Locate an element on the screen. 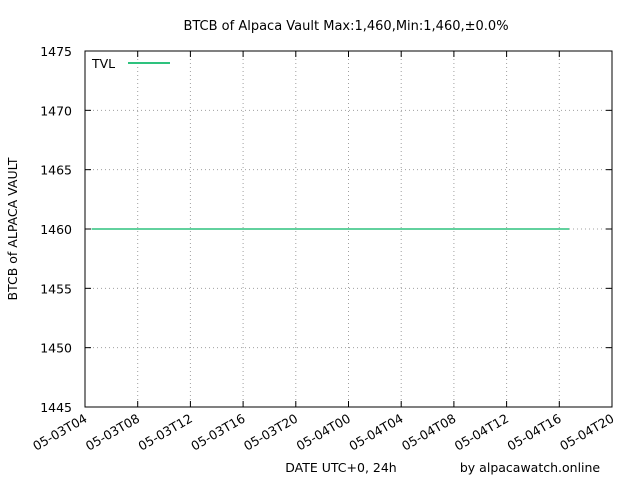 This screenshot has width=640, height=480. x-tick-label: 05-03T04 is located at coordinates (59, 432).